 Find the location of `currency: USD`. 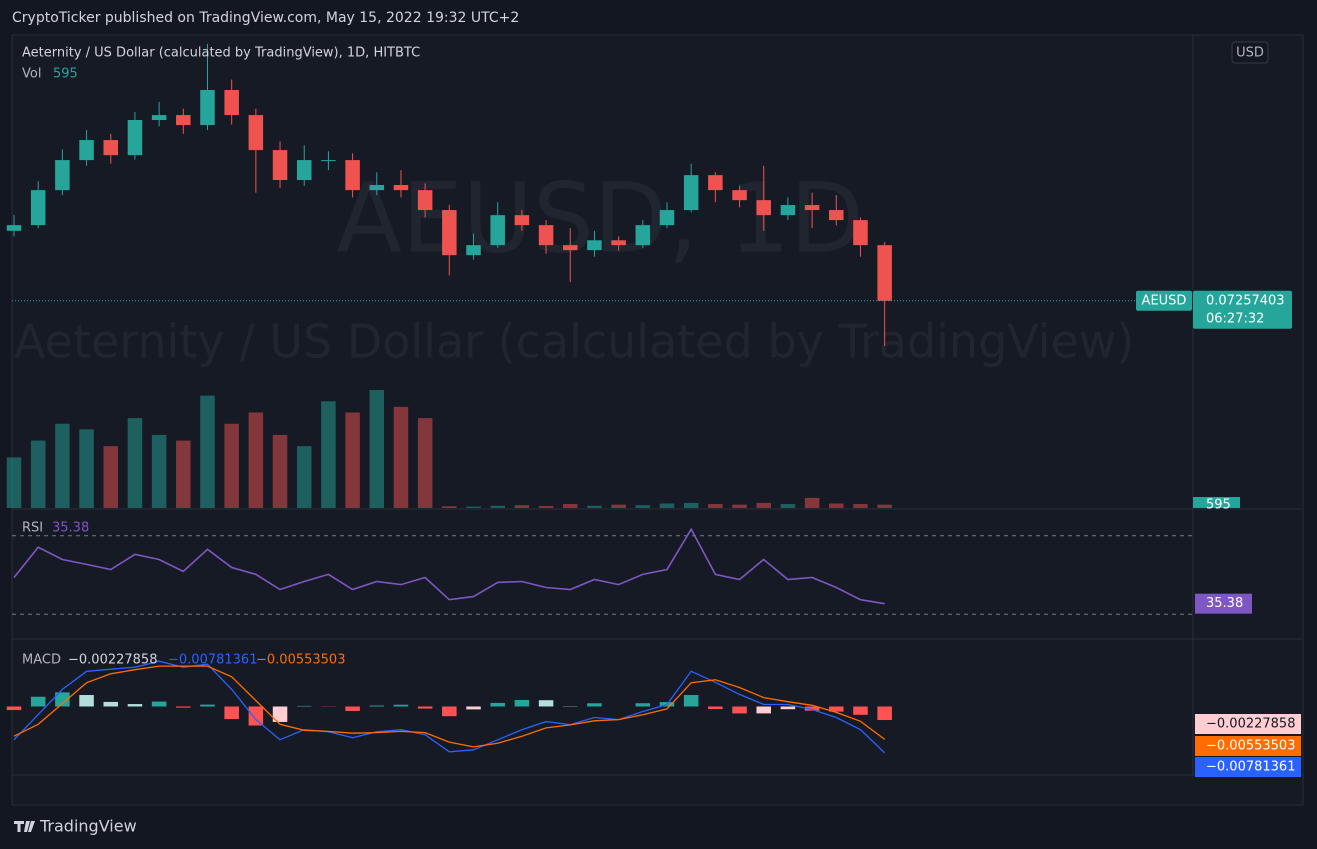

currency: USD is located at coordinates (1250, 53).